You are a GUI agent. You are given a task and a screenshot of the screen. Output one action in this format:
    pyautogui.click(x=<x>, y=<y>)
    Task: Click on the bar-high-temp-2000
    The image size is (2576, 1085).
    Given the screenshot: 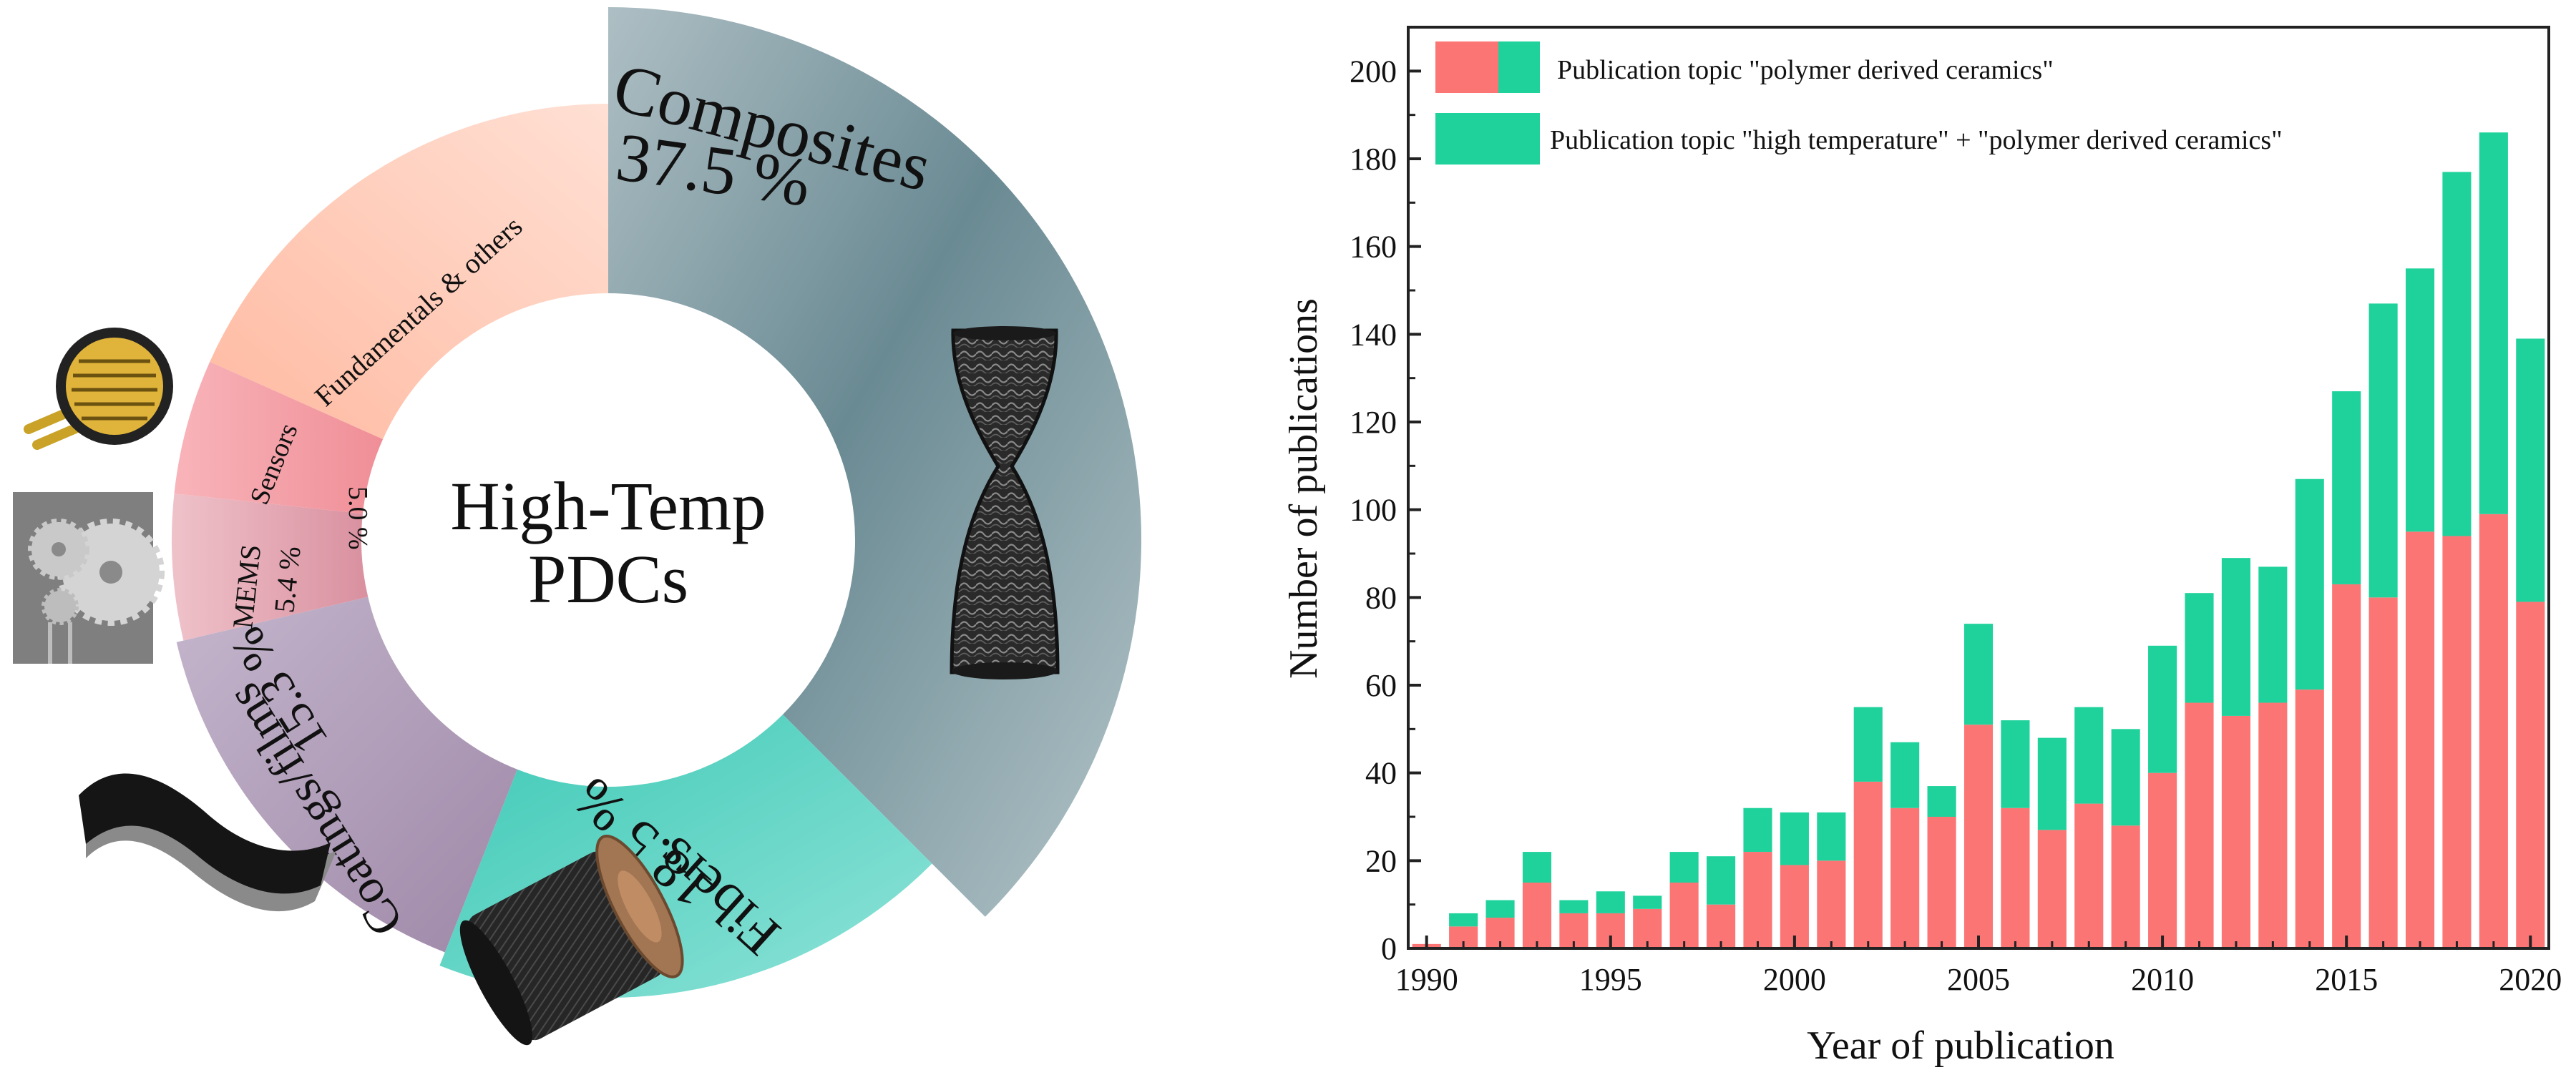 What is the action you would take?
    pyautogui.click(x=1794, y=838)
    